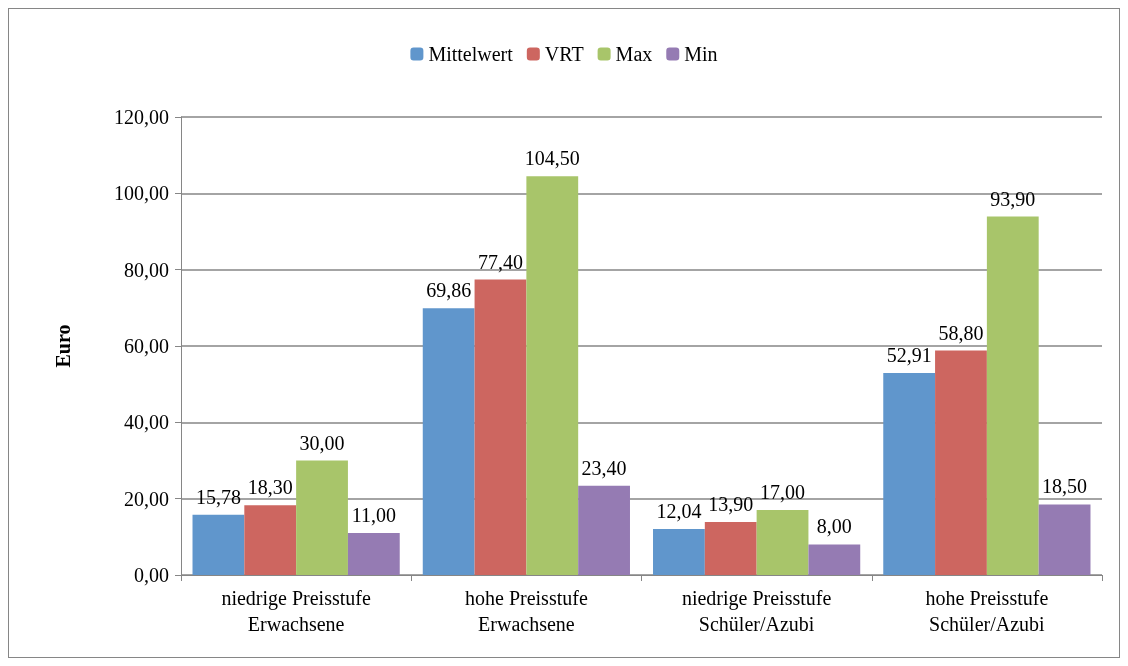 This screenshot has width=1128, height=666. Describe the element at coordinates (151, 575) in the screenshot. I see `y-tick-label: 0,00` at that location.